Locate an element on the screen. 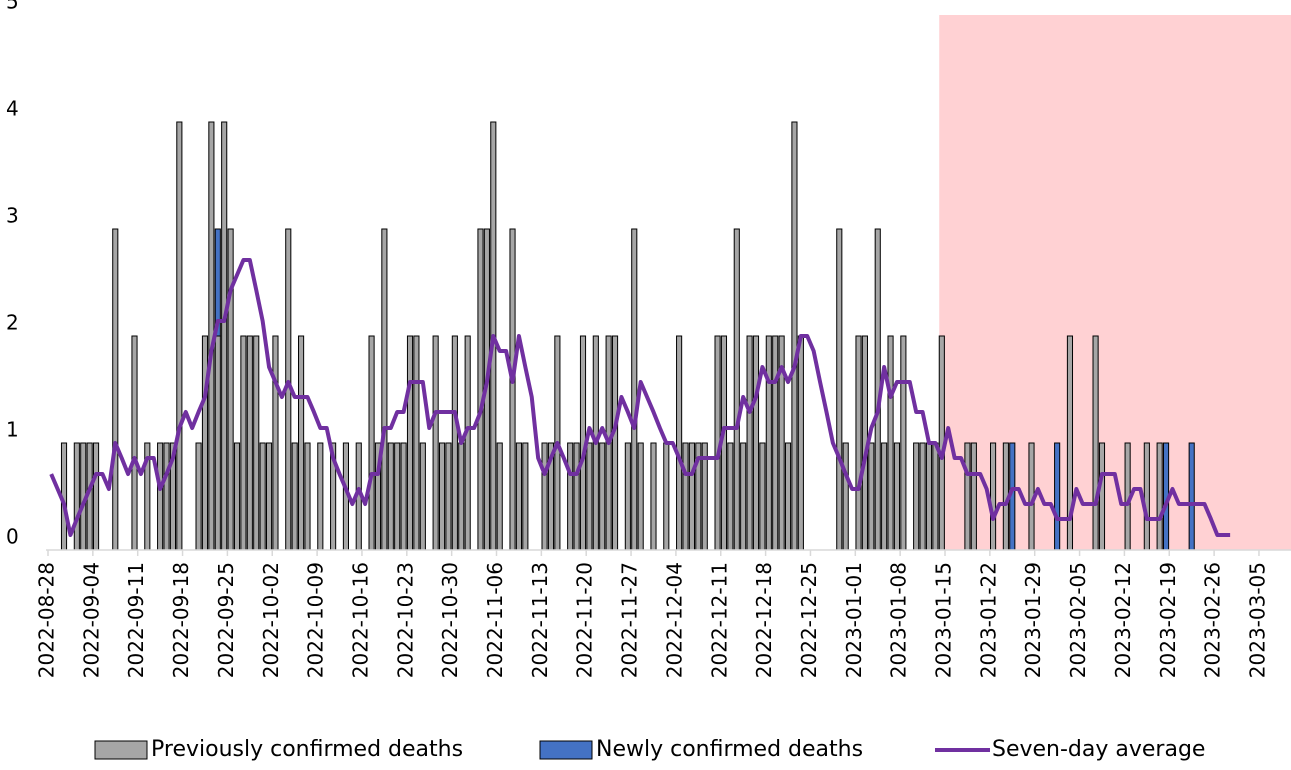  legend-swatch is located at coordinates (566, 750).